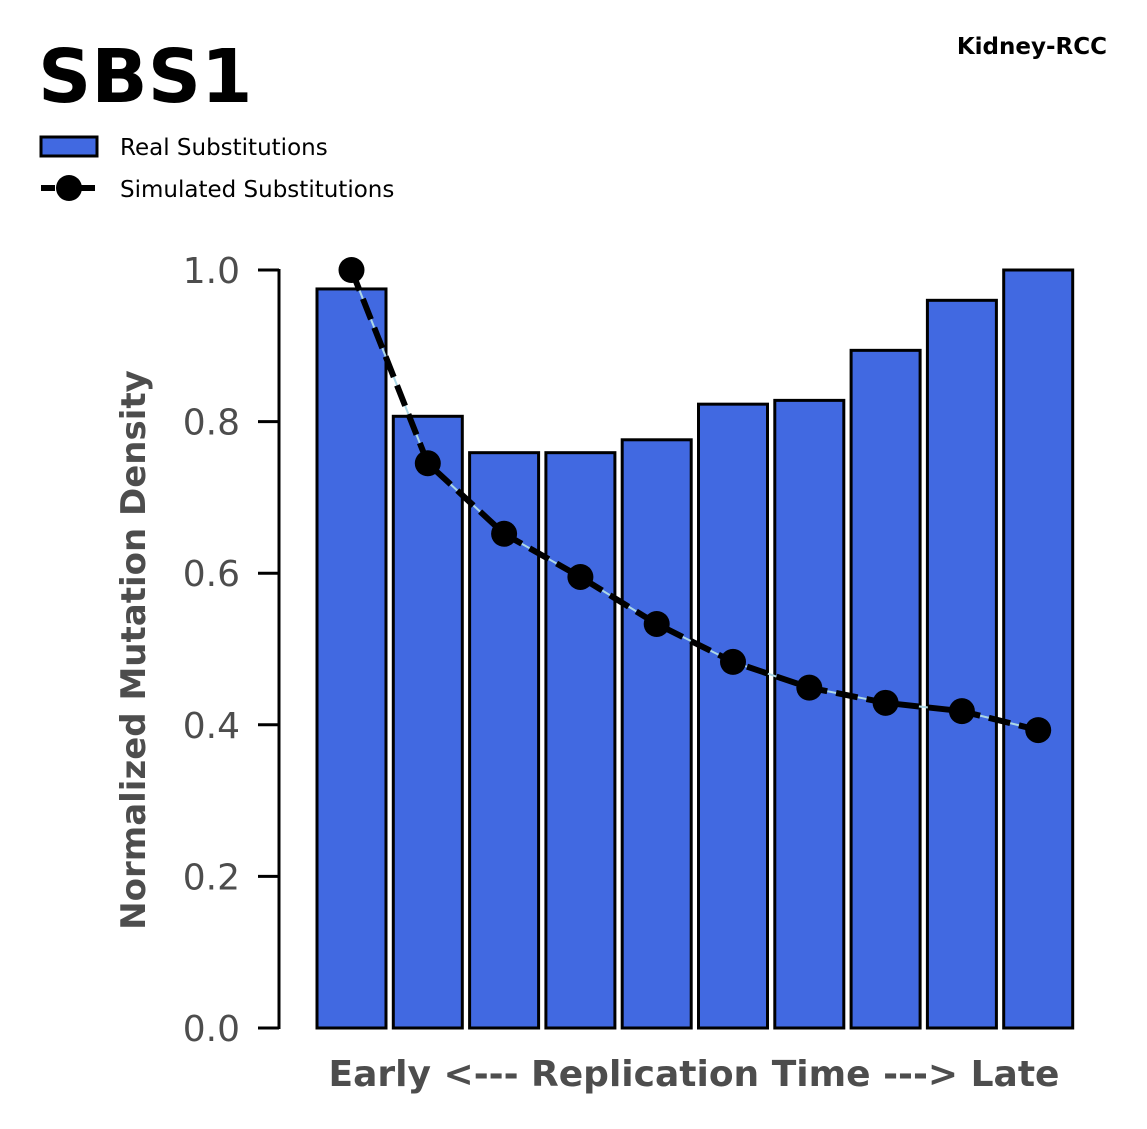 This screenshot has height=1129, width=1147. What do you see at coordinates (211, 423) in the screenshot?
I see `y-tick-label: 0.8` at bounding box center [211, 423].